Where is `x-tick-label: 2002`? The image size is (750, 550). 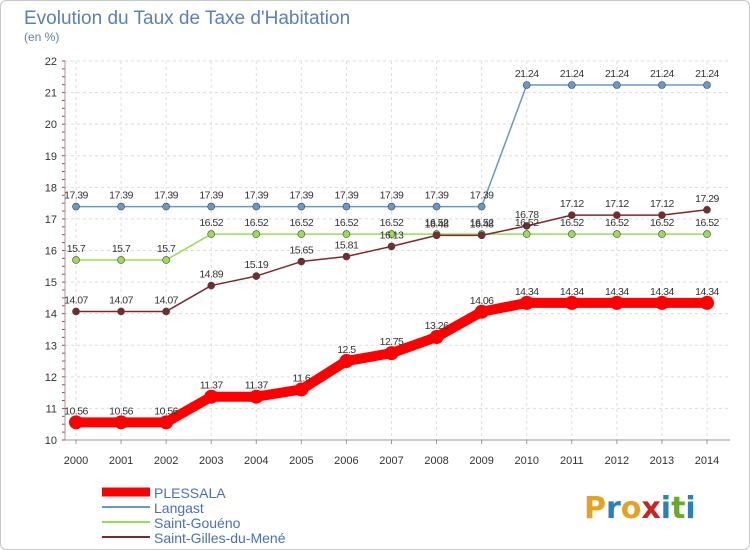
x-tick-label: 2002 is located at coordinates (166, 461).